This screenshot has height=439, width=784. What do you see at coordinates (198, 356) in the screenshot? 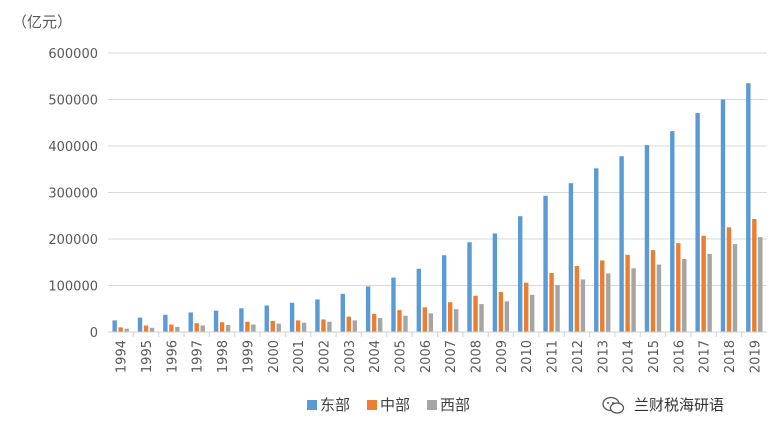
I see `x-tick-label: 1997` at bounding box center [198, 356].